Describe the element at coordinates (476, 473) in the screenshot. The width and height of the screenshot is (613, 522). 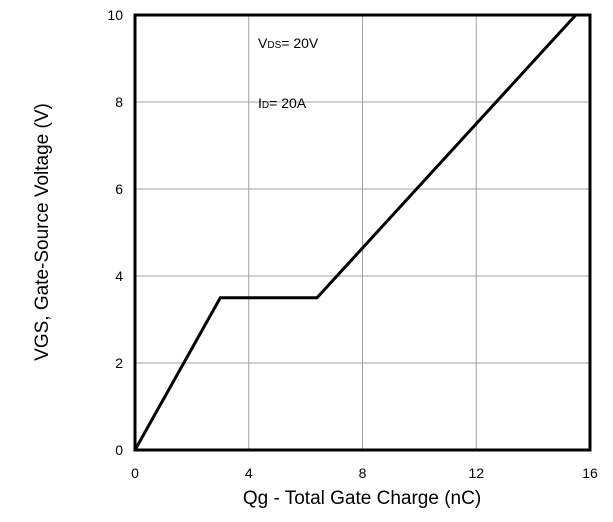
I see `x-tick-label-12: 12` at that location.